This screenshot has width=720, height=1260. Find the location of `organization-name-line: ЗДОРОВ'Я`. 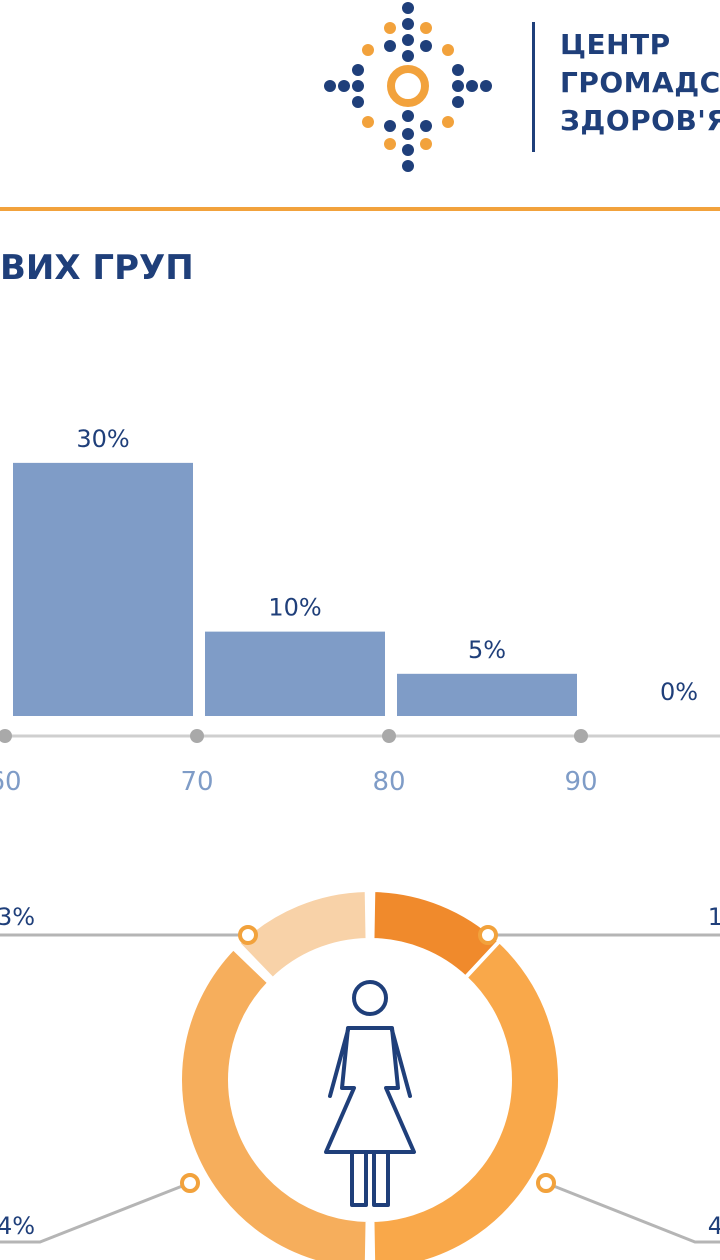

organization-name-line: ЗДОРОВ'Я is located at coordinates (640, 120).